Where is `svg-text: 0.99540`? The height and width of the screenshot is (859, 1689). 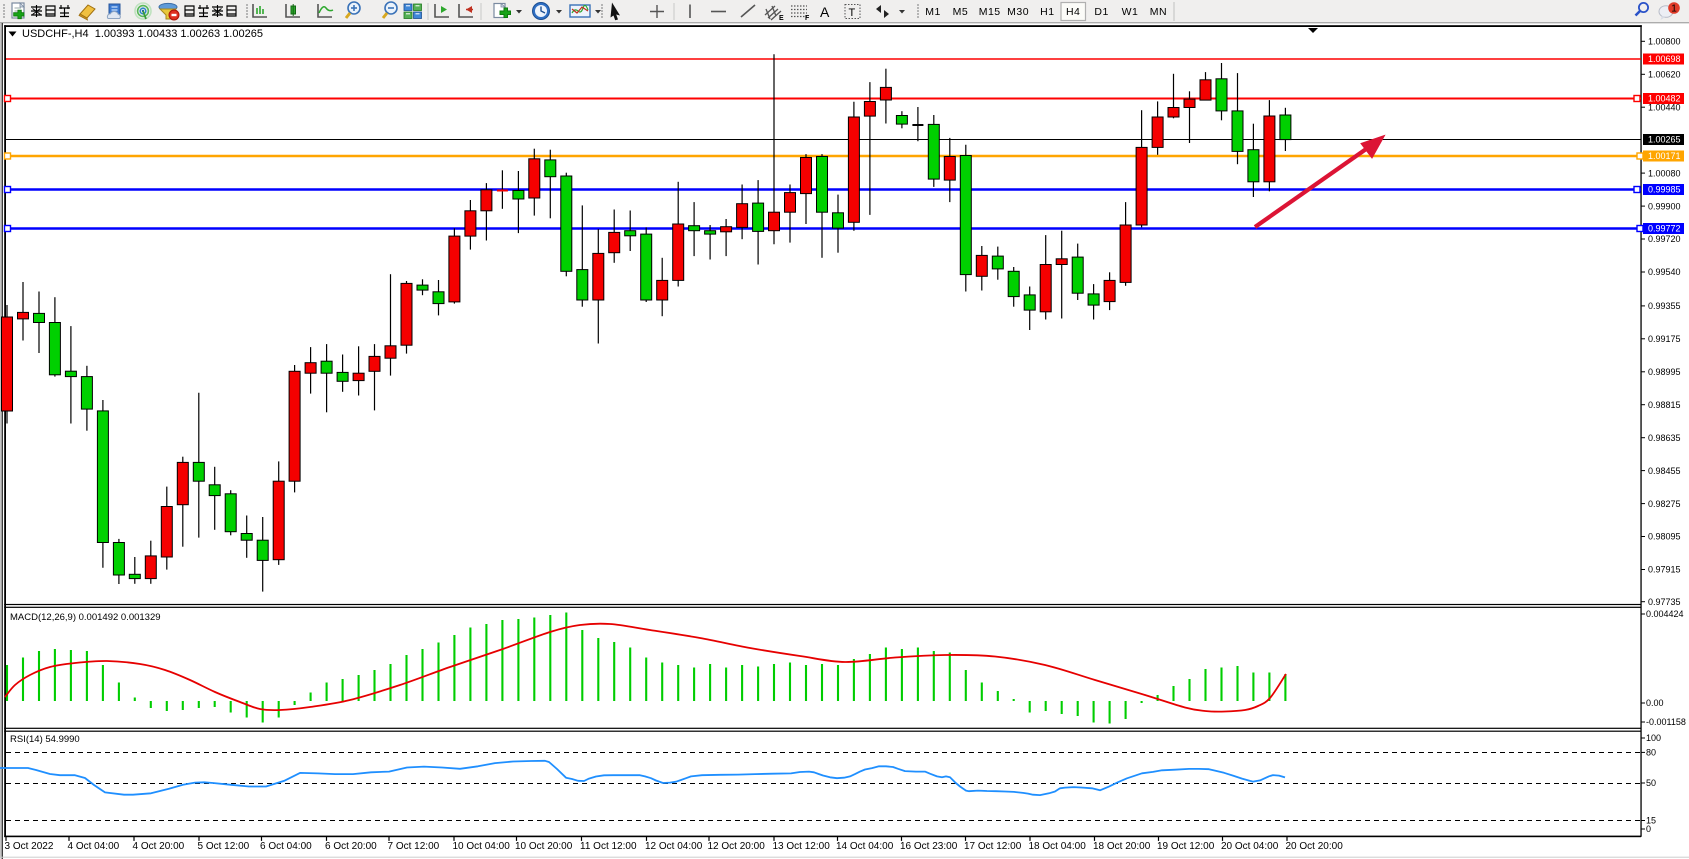 svg-text: 0.99540 is located at coordinates (1664, 272).